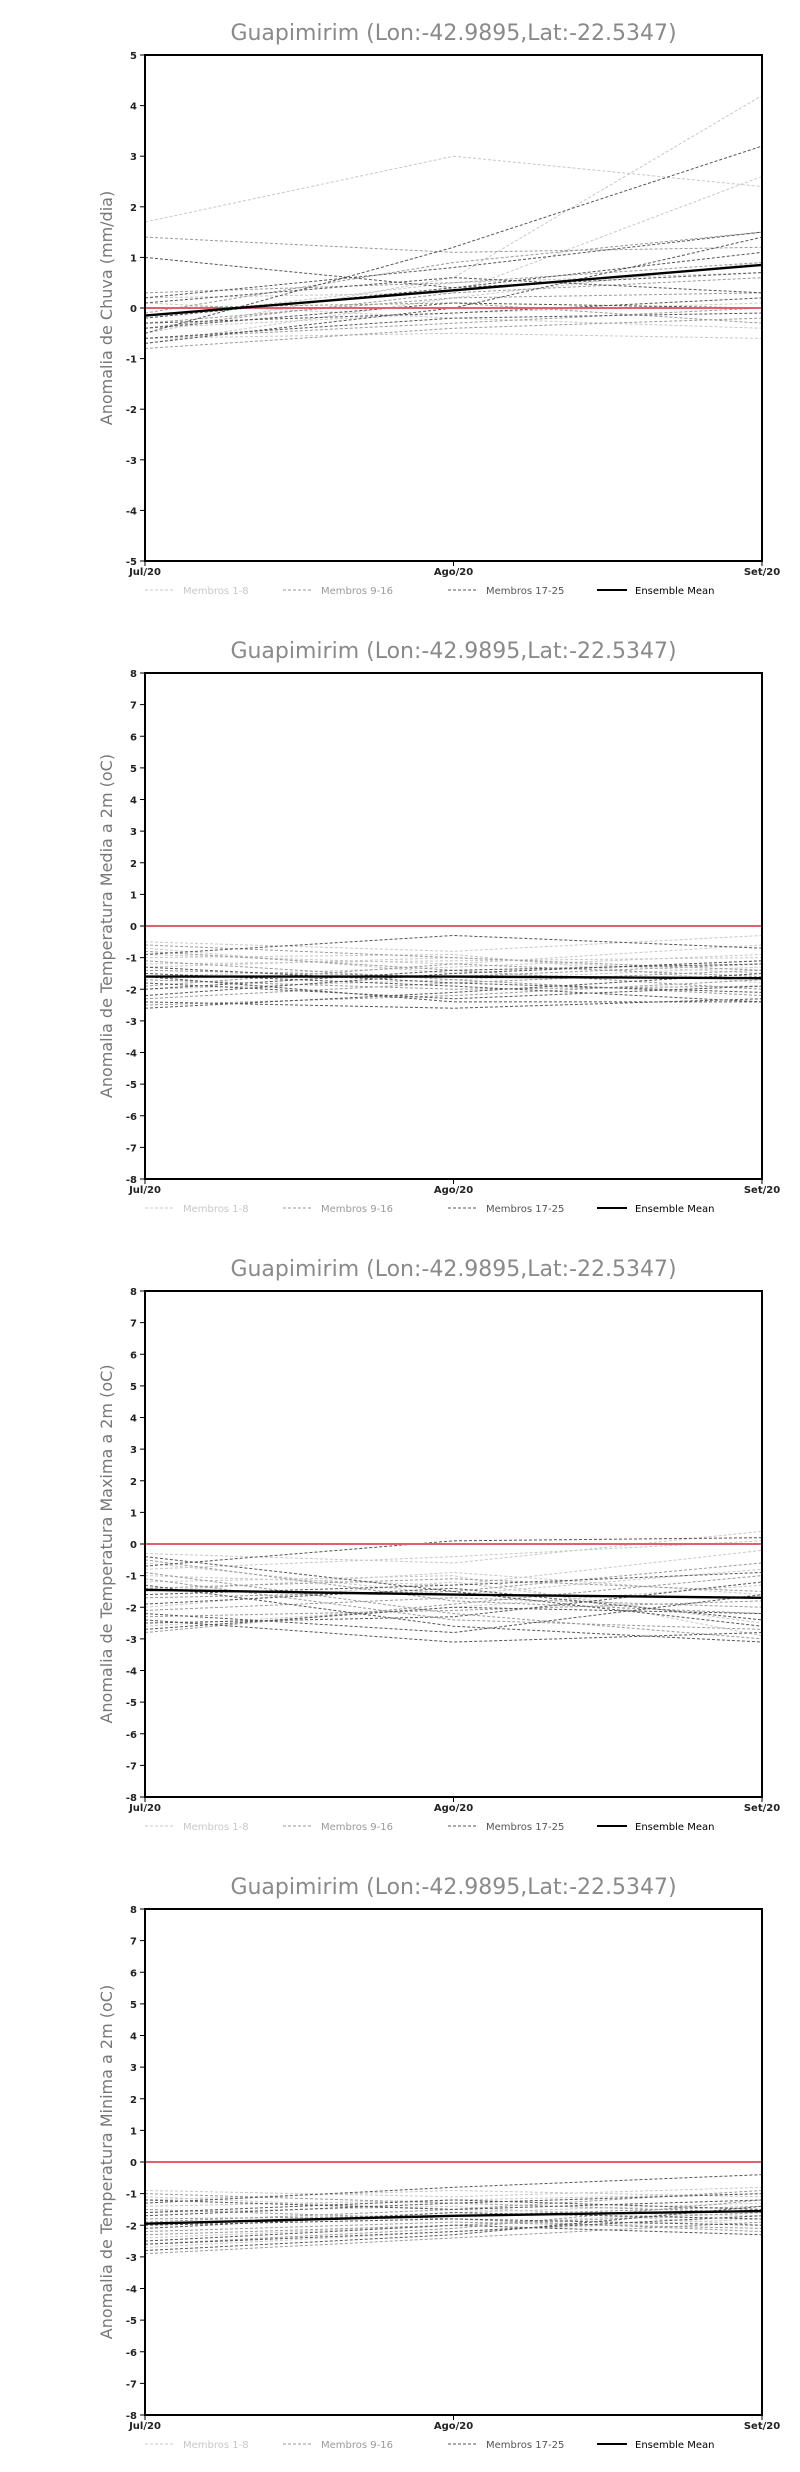  What do you see at coordinates (131, 2353) in the screenshot?
I see `y-tick-label: -6` at bounding box center [131, 2353].